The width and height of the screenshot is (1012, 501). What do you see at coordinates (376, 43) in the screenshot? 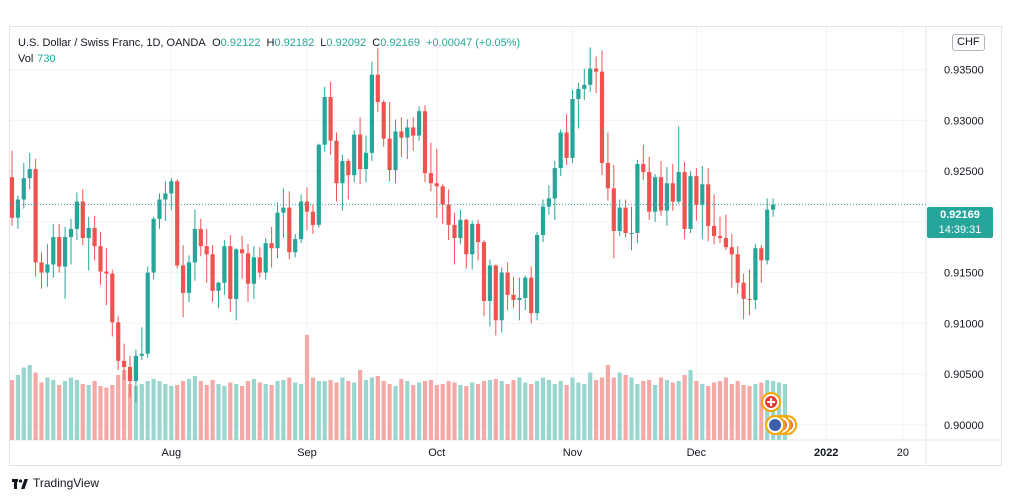
I see `close-label: C` at bounding box center [376, 43].